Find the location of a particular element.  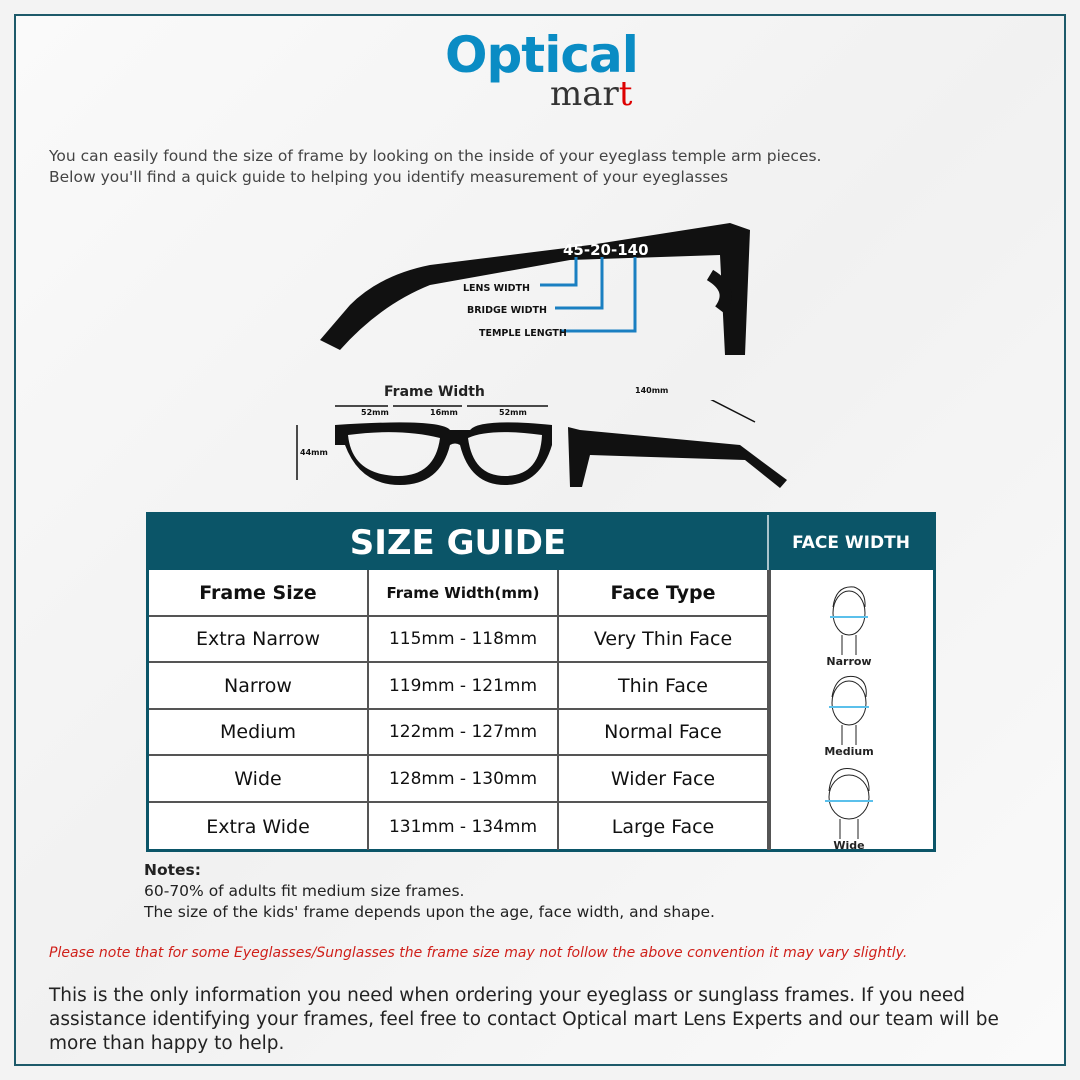

face-medium-label: Medium is located at coordinates (849, 751).